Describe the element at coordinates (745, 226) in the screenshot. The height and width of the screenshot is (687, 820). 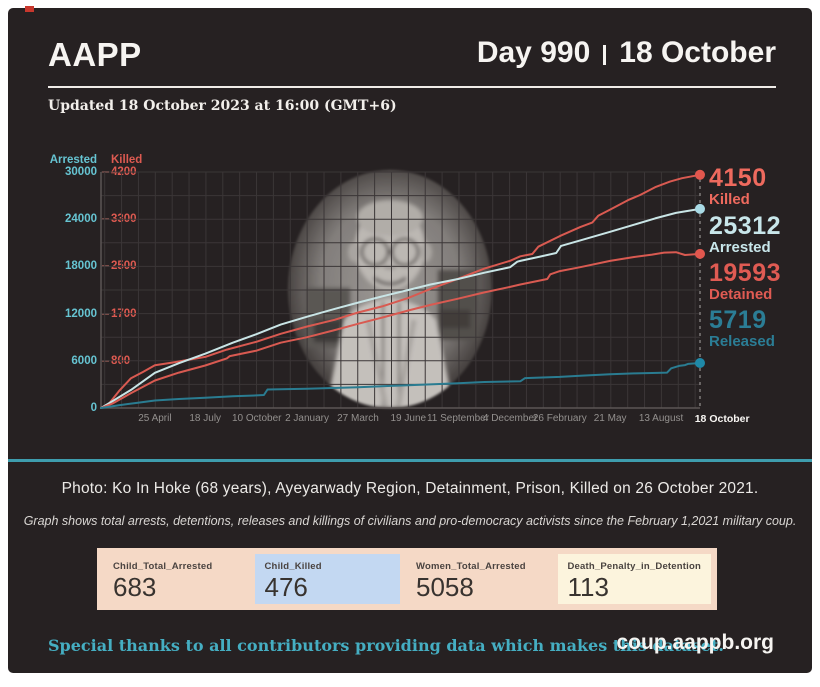
I see `end-label-value: 25312` at that location.